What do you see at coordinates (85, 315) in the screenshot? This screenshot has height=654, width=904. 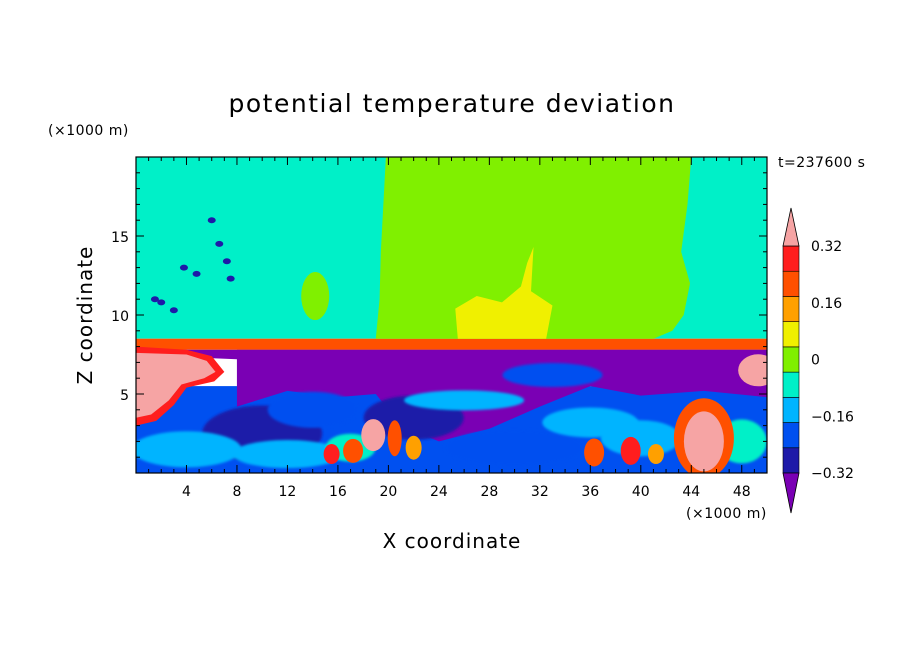 I see `y-axis-label: Z coordinate` at bounding box center [85, 315].